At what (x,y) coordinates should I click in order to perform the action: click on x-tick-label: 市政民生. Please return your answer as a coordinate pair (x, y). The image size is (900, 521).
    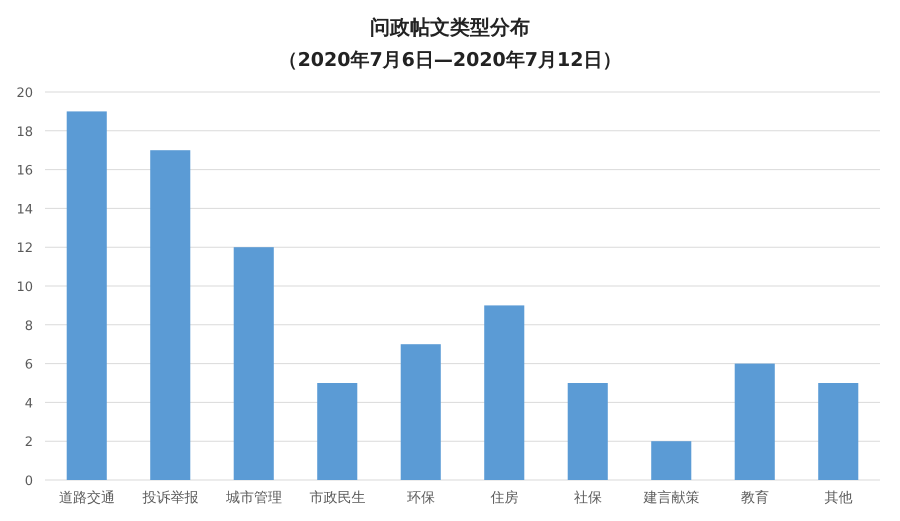
    Looking at the image, I should click on (337, 498).